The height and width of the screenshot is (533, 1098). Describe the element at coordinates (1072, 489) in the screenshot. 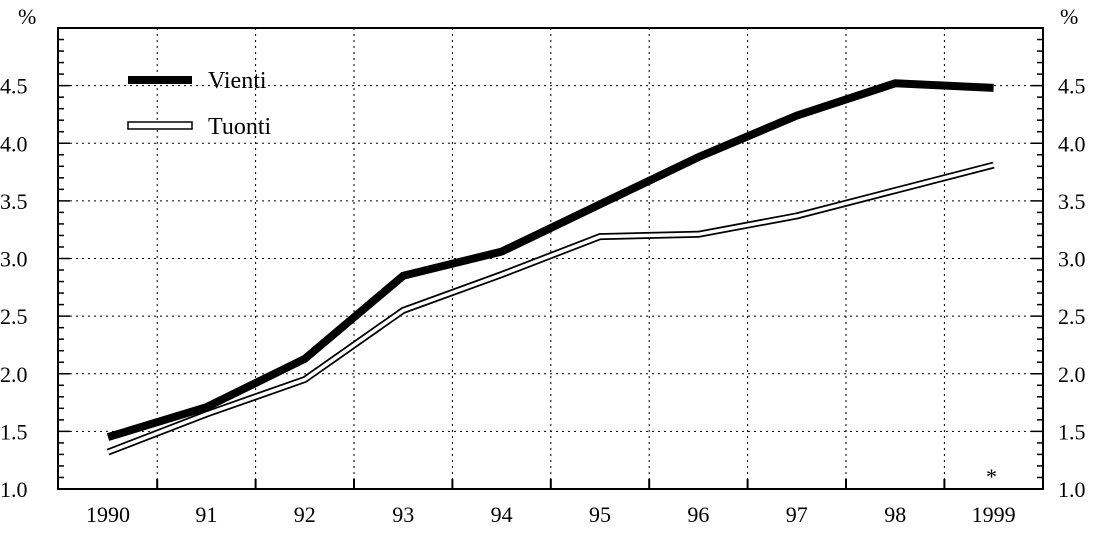

I see `y-tick-label-right: 1.0` at that location.